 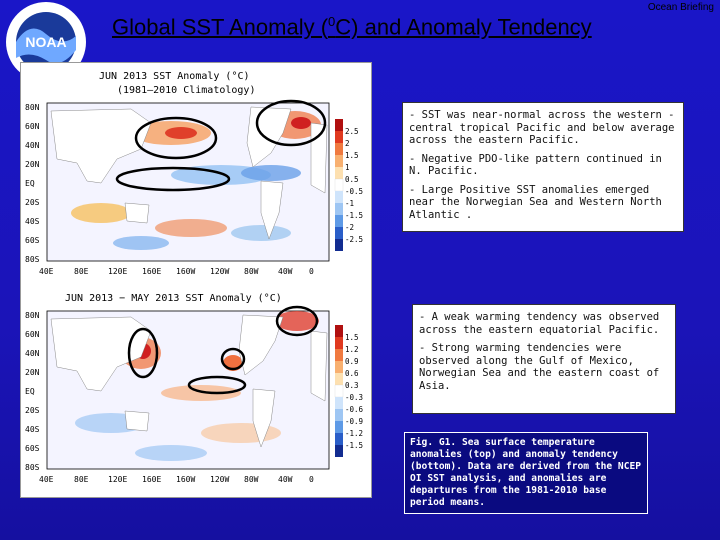 I want to click on bottom-lat-label: EQ, so click(x=30, y=391).